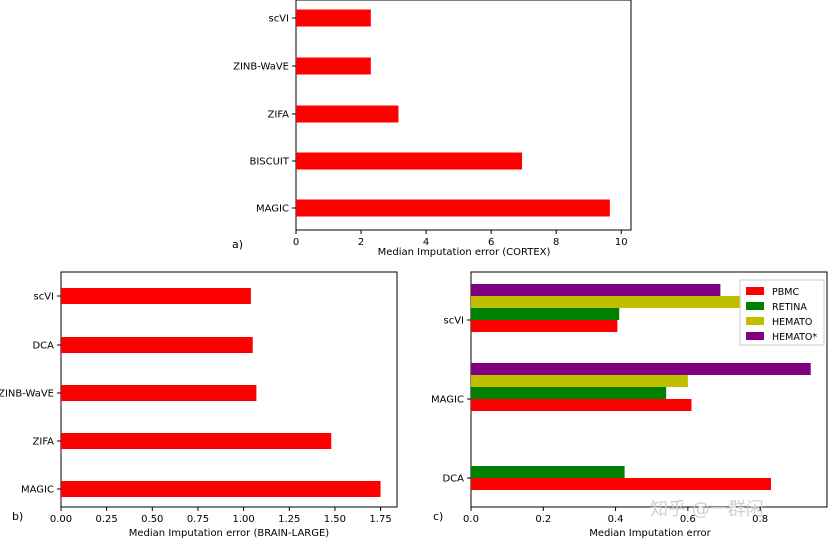  Describe the element at coordinates (794, 337) in the screenshot. I see `legend-label-hemato: HEMATO*` at that location.